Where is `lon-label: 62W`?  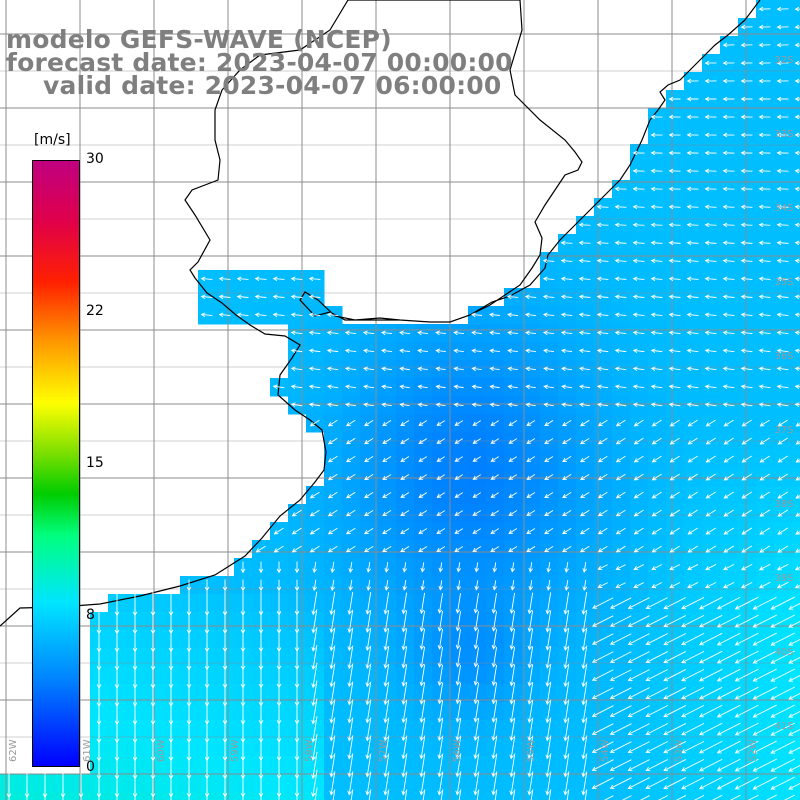 lon-label: 62W is located at coordinates (13, 750).